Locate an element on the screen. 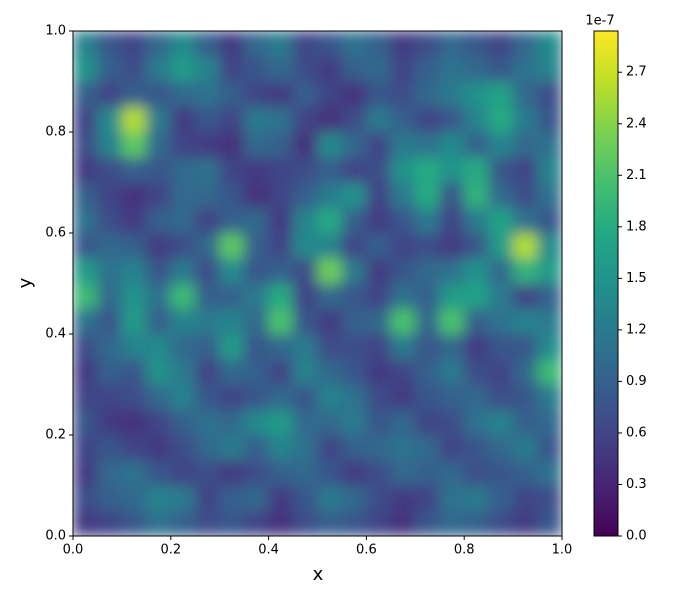  y-tick-label: 0.8 is located at coordinates (55, 132).